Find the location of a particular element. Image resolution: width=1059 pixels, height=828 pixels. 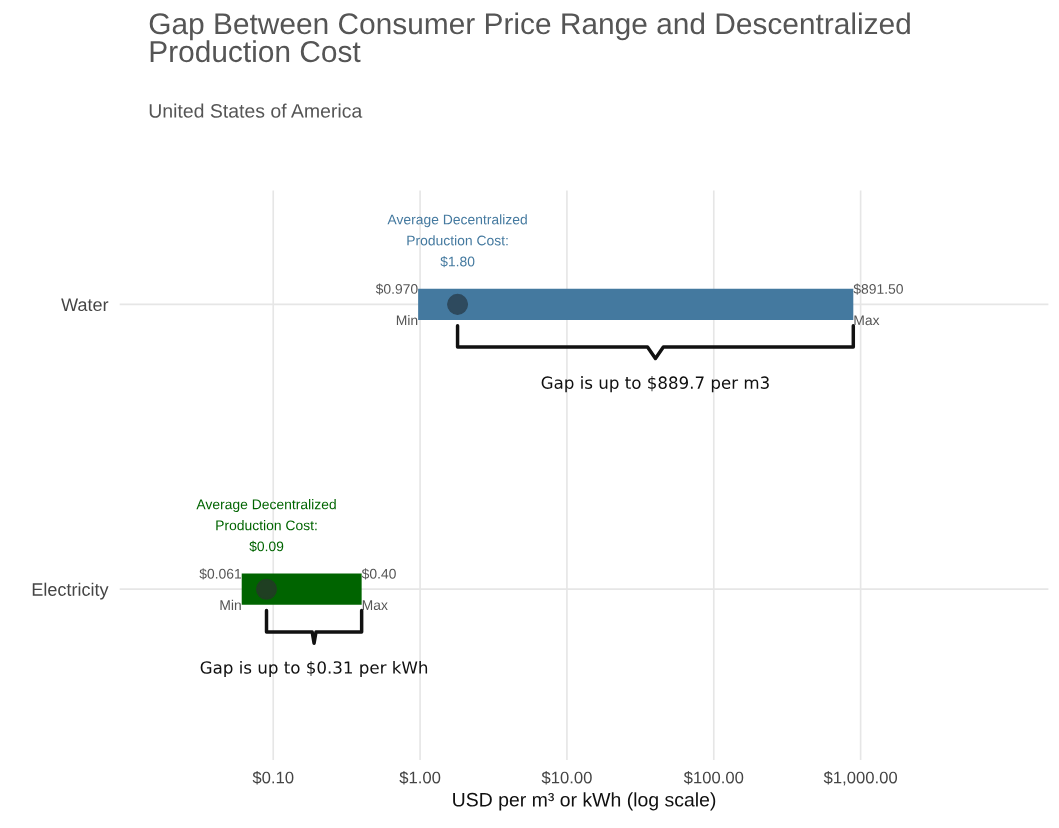

x-tick-label: $10.00 is located at coordinates (566, 777).